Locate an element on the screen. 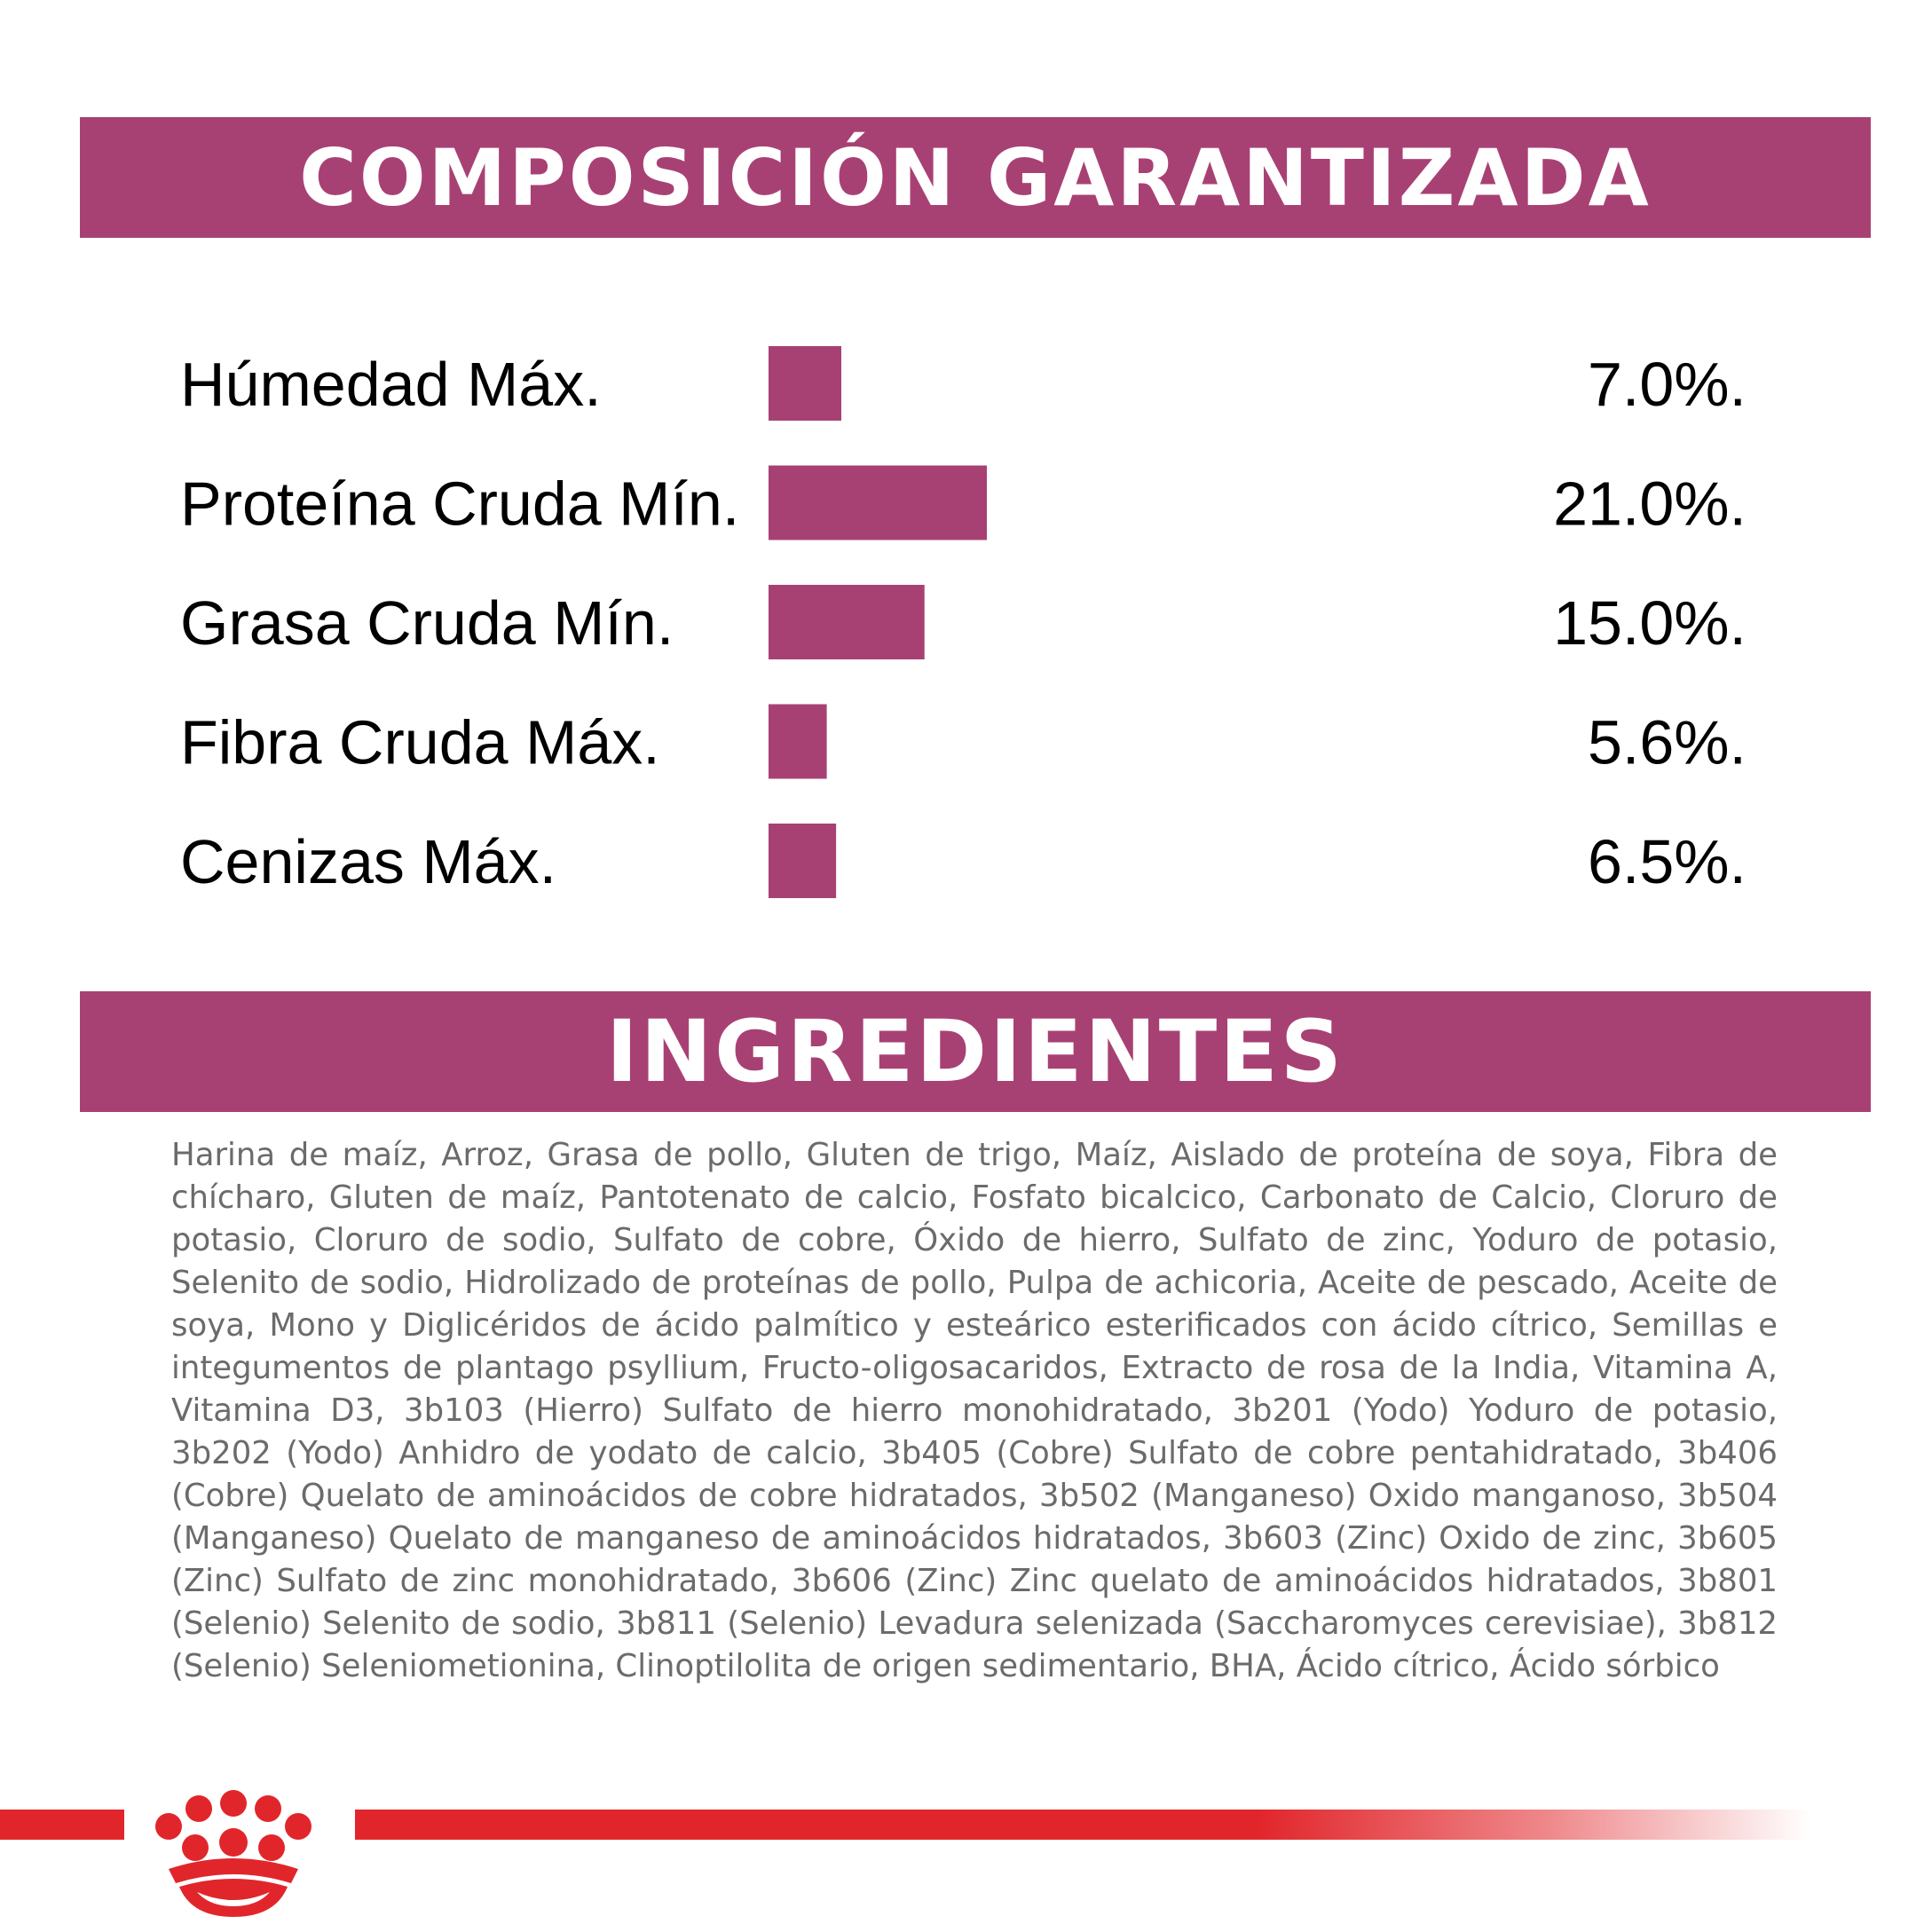 The height and width of the screenshot is (1932, 1932). ingredients-title: INGREDIENTES is located at coordinates (975, 1051).